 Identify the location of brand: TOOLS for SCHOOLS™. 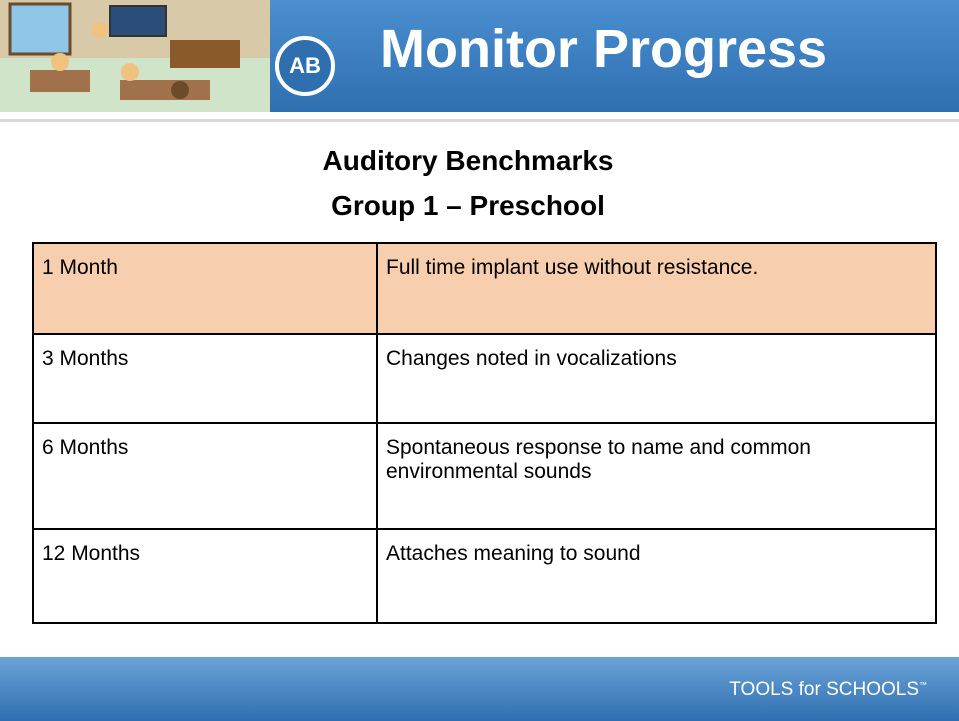
(828, 690).